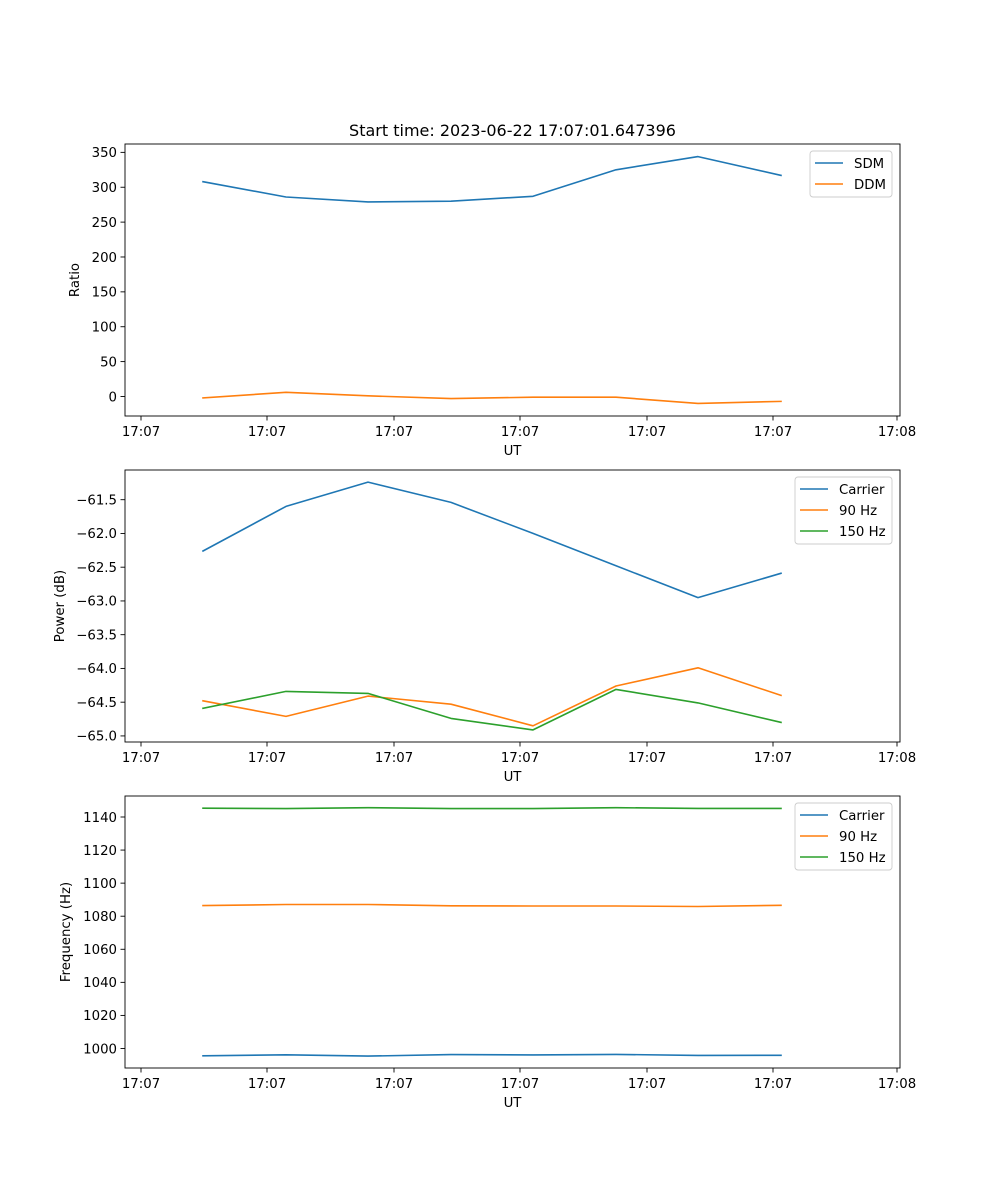 The width and height of the screenshot is (1000, 1200). What do you see at coordinates (100, 1049) in the screenshot?
I see `y-tick-label: 1000` at bounding box center [100, 1049].